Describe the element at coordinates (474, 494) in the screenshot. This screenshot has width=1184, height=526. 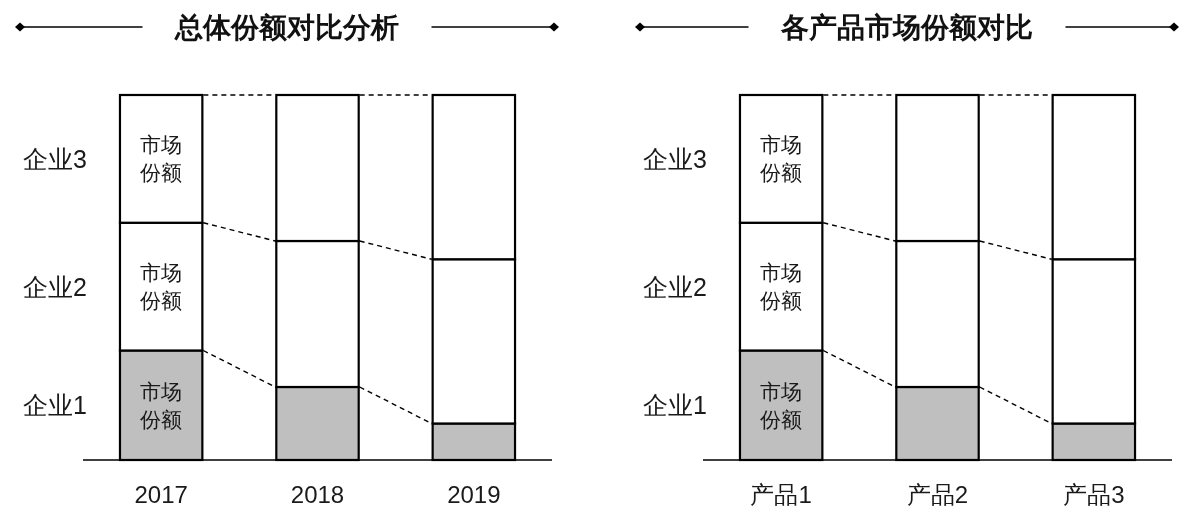
I see `x-tick-label: 2019` at that location.